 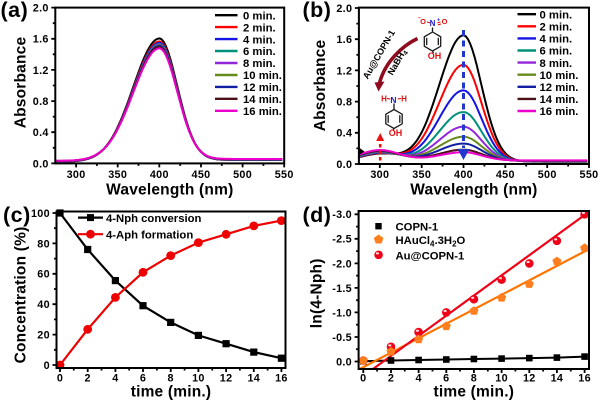 I want to click on svg-text: 4-Nph conversion, so click(x=154, y=219).